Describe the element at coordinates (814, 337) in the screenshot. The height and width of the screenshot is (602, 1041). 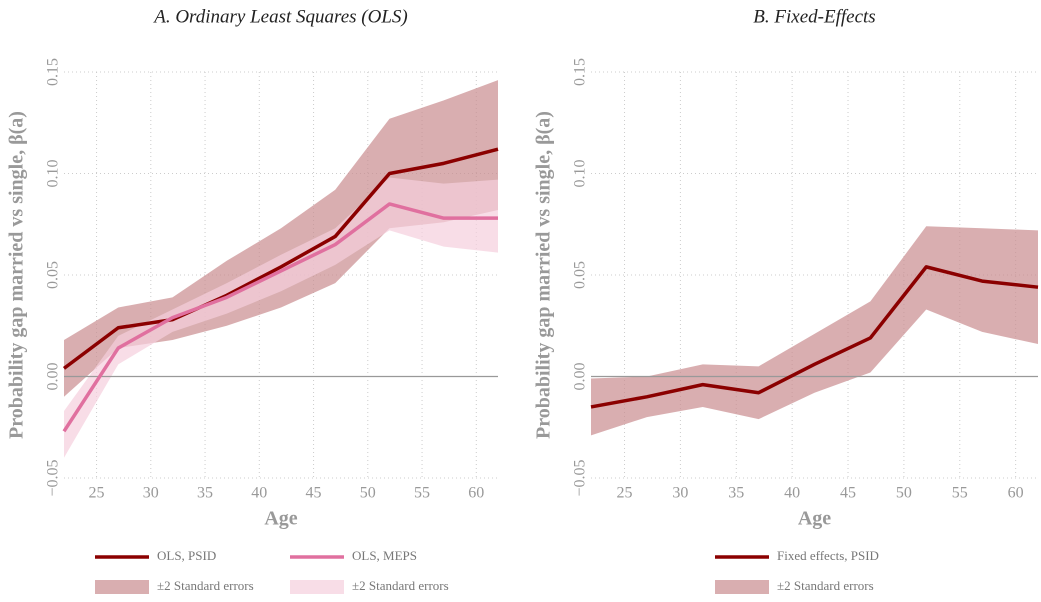
I see `series-line` at that location.